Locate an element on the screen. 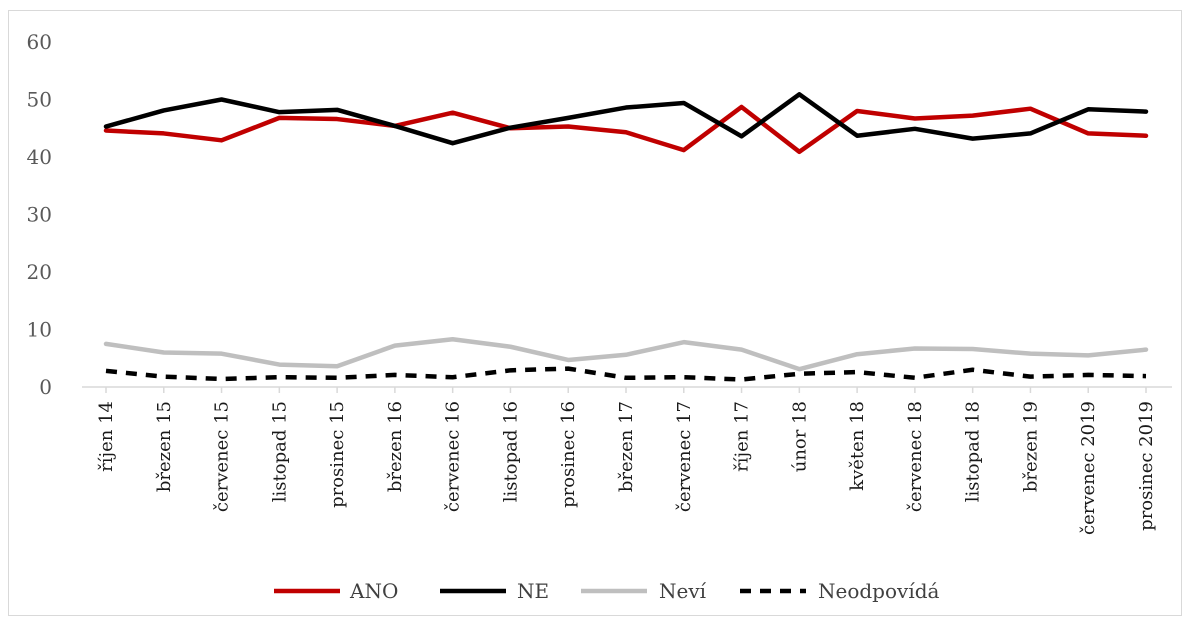 The image size is (1192, 626). series-line-neodpovídá is located at coordinates (626, 374).